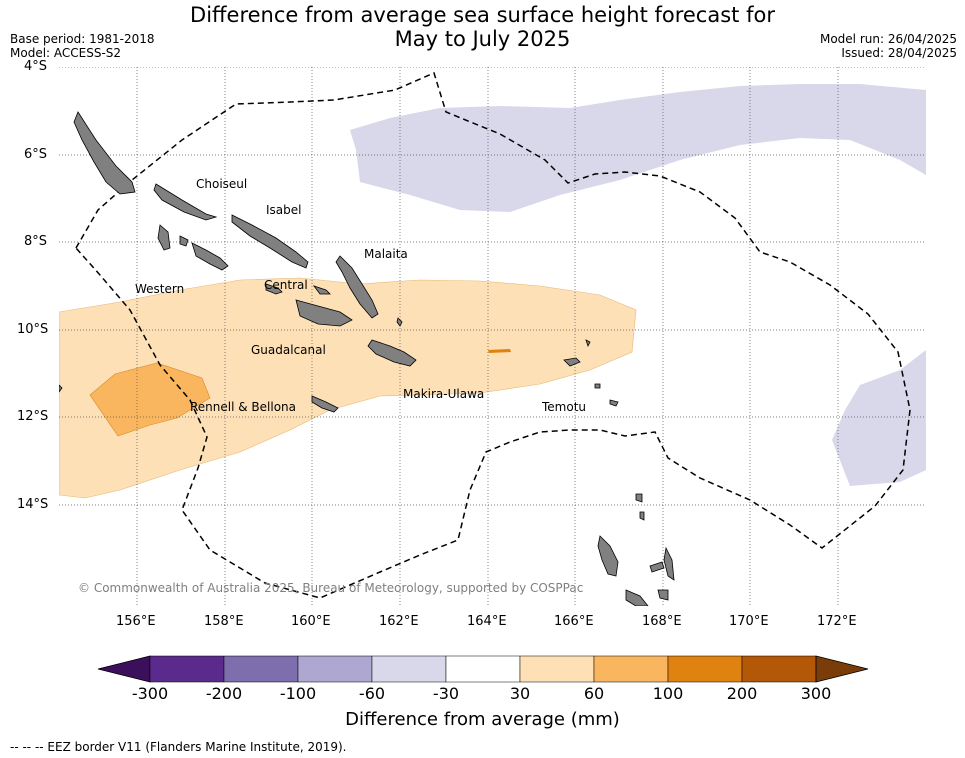 This screenshot has height=758, width=965. What do you see at coordinates (33, 504) in the screenshot?
I see `lat-label-14s: 14°S` at bounding box center [33, 504].